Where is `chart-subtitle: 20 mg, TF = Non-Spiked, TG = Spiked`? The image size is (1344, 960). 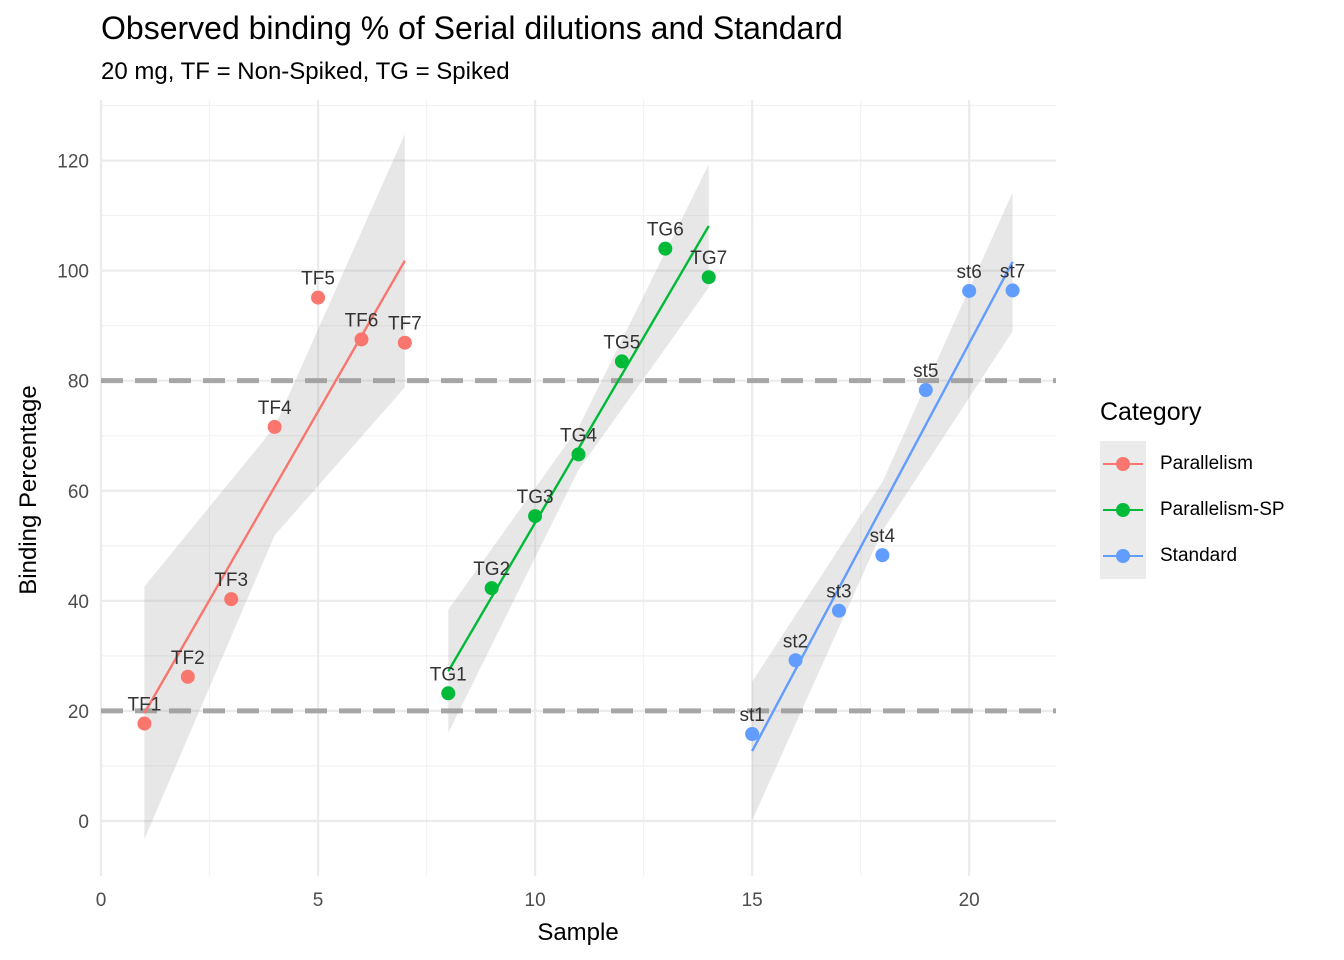
chart-subtitle: 20 mg, TF = Non-Spiked, TG = Spiked is located at coordinates (305, 71).